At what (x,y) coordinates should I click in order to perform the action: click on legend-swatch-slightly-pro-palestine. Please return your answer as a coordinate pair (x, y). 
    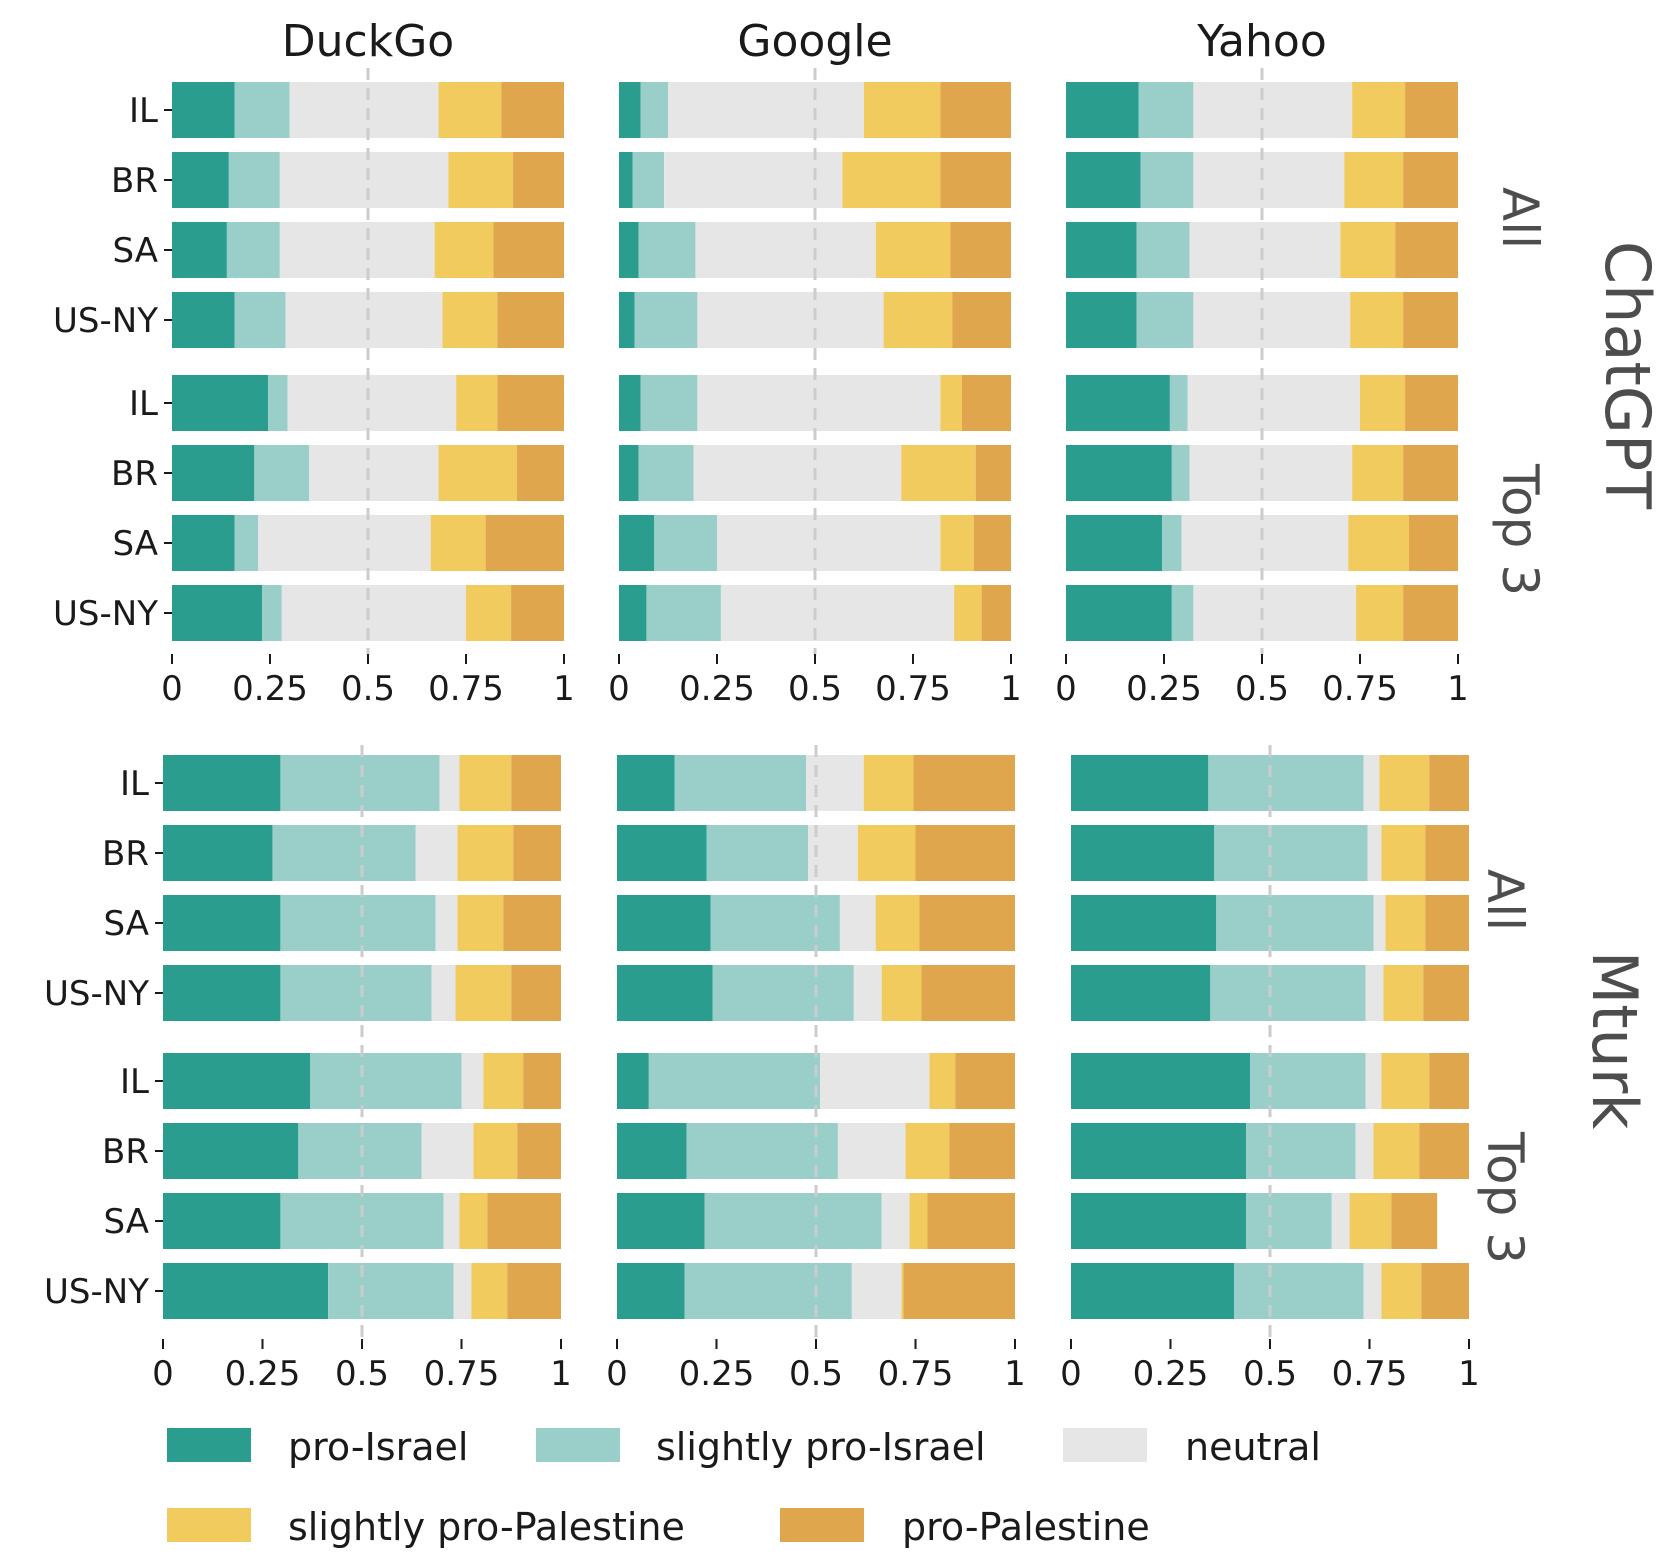
    Looking at the image, I should click on (209, 1525).